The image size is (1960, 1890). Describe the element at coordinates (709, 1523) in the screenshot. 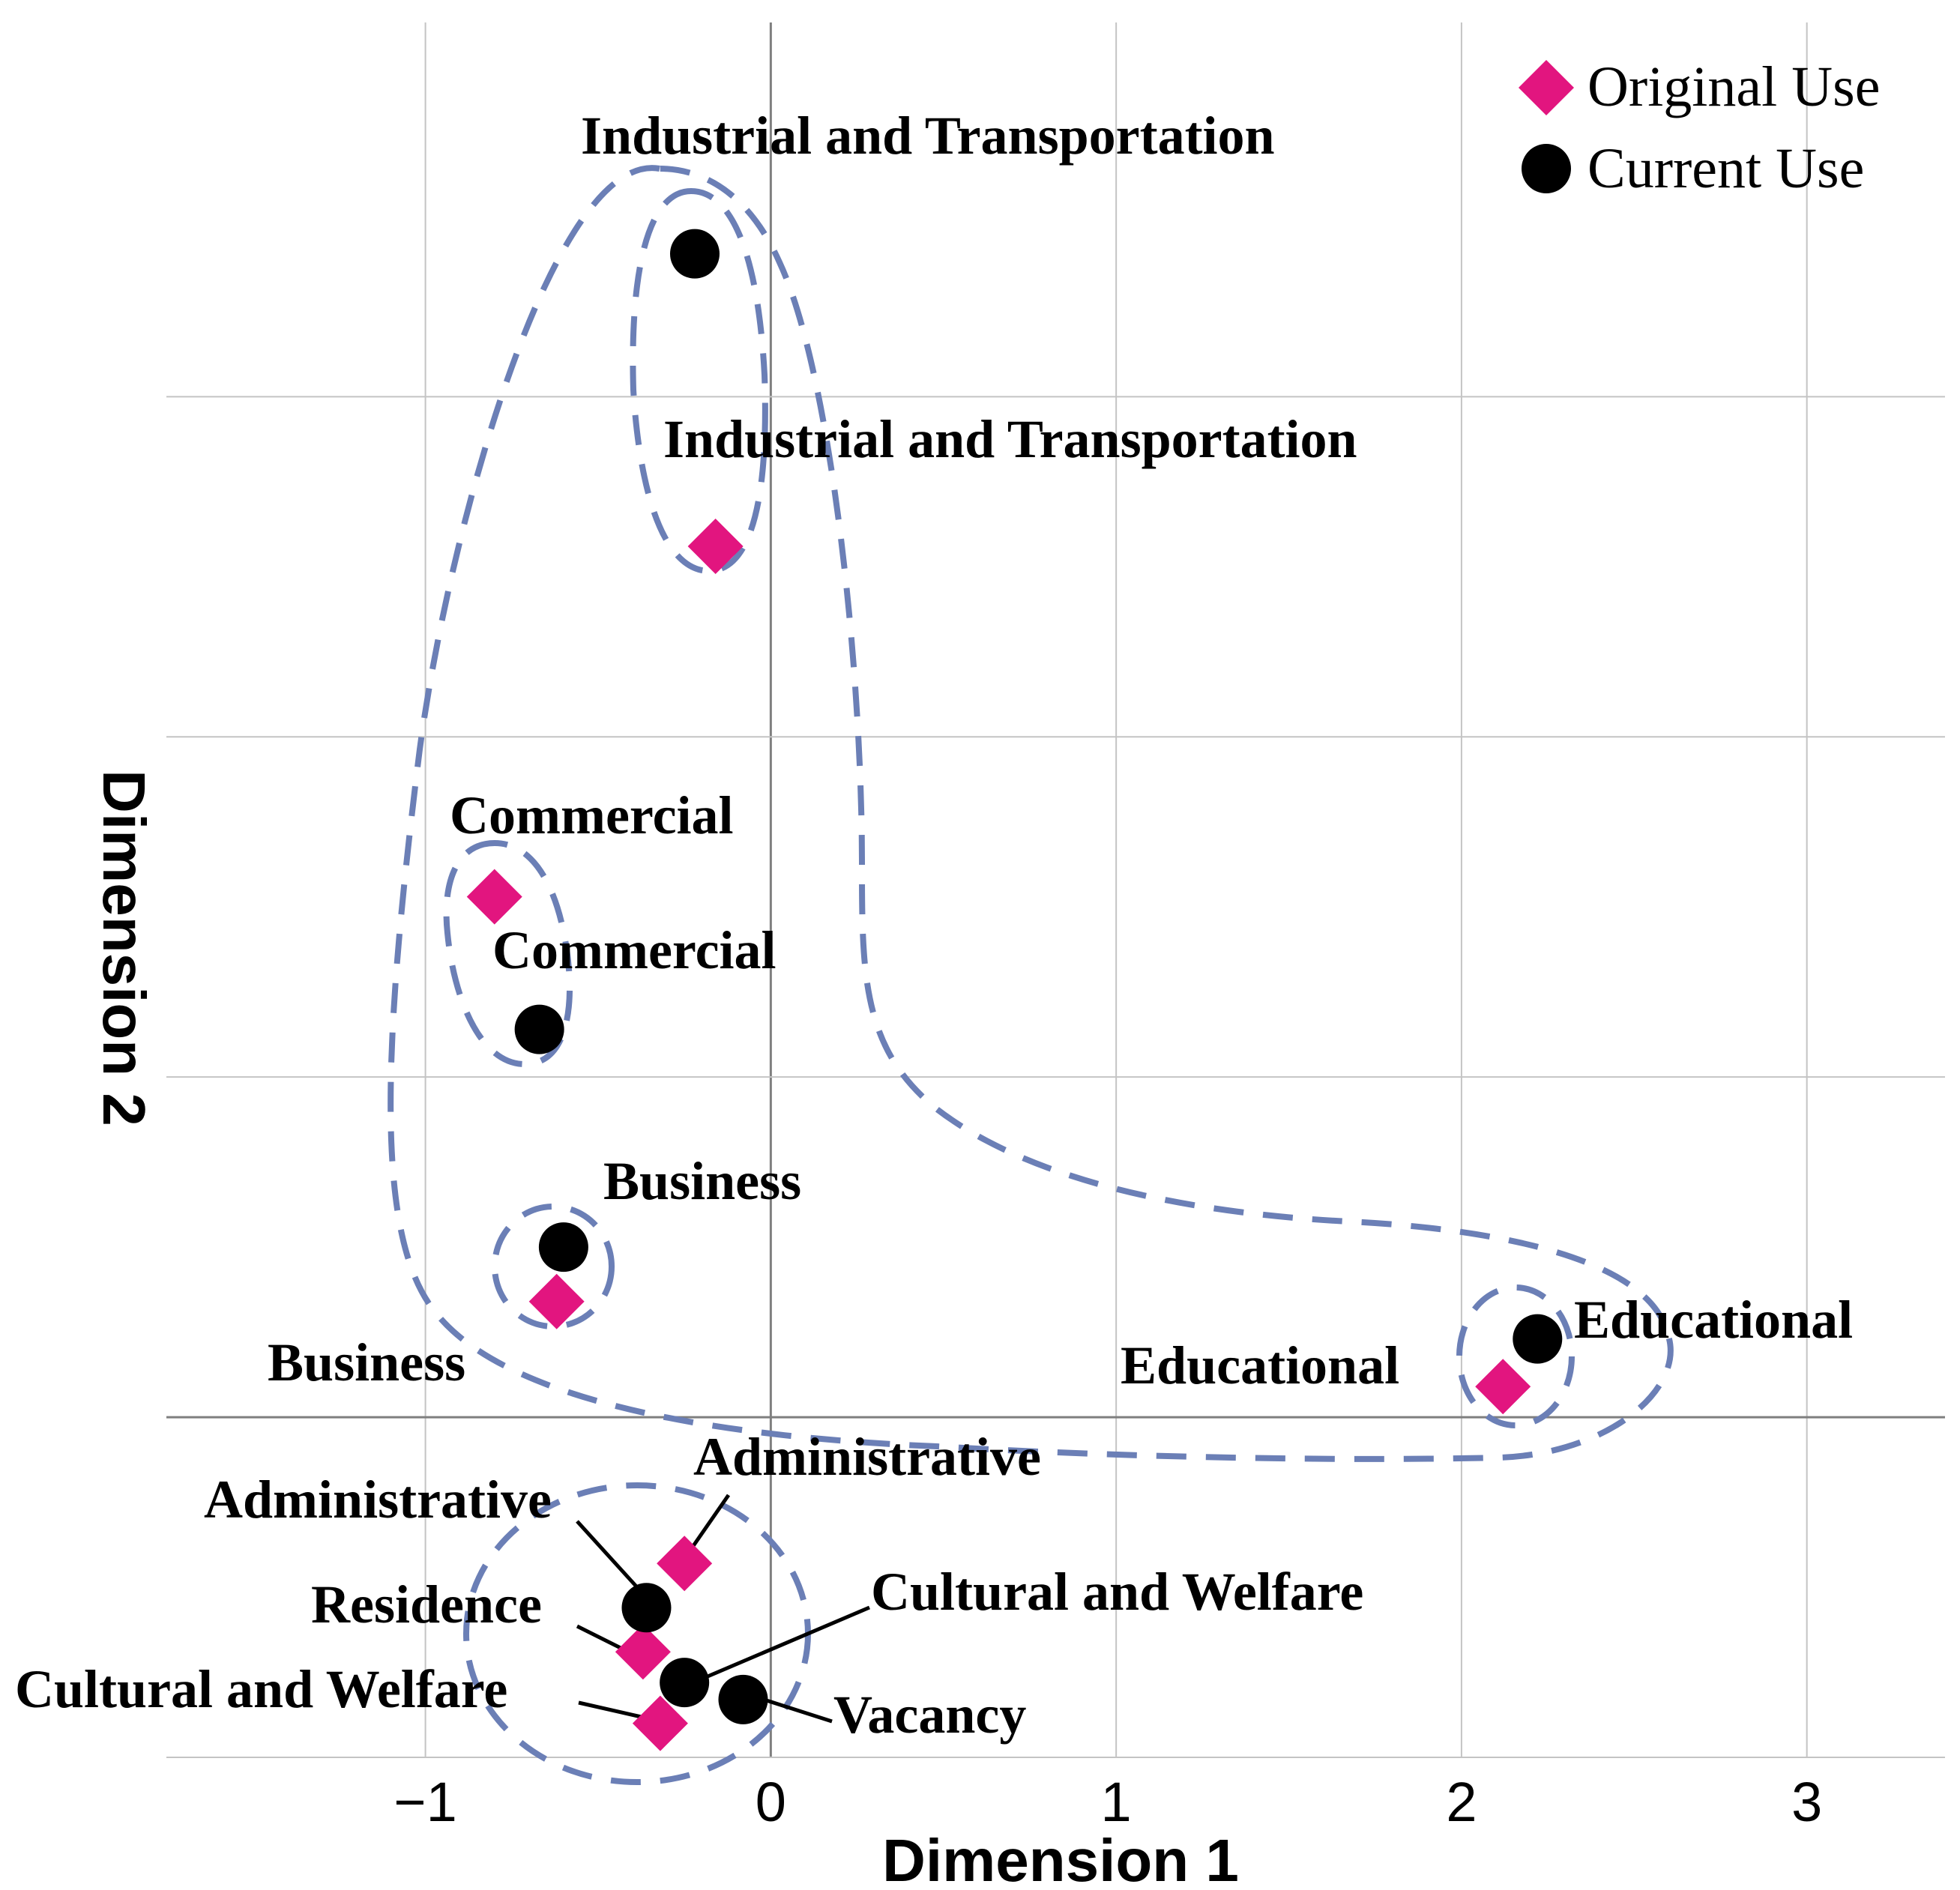

I see `leader-administrative-original` at that location.